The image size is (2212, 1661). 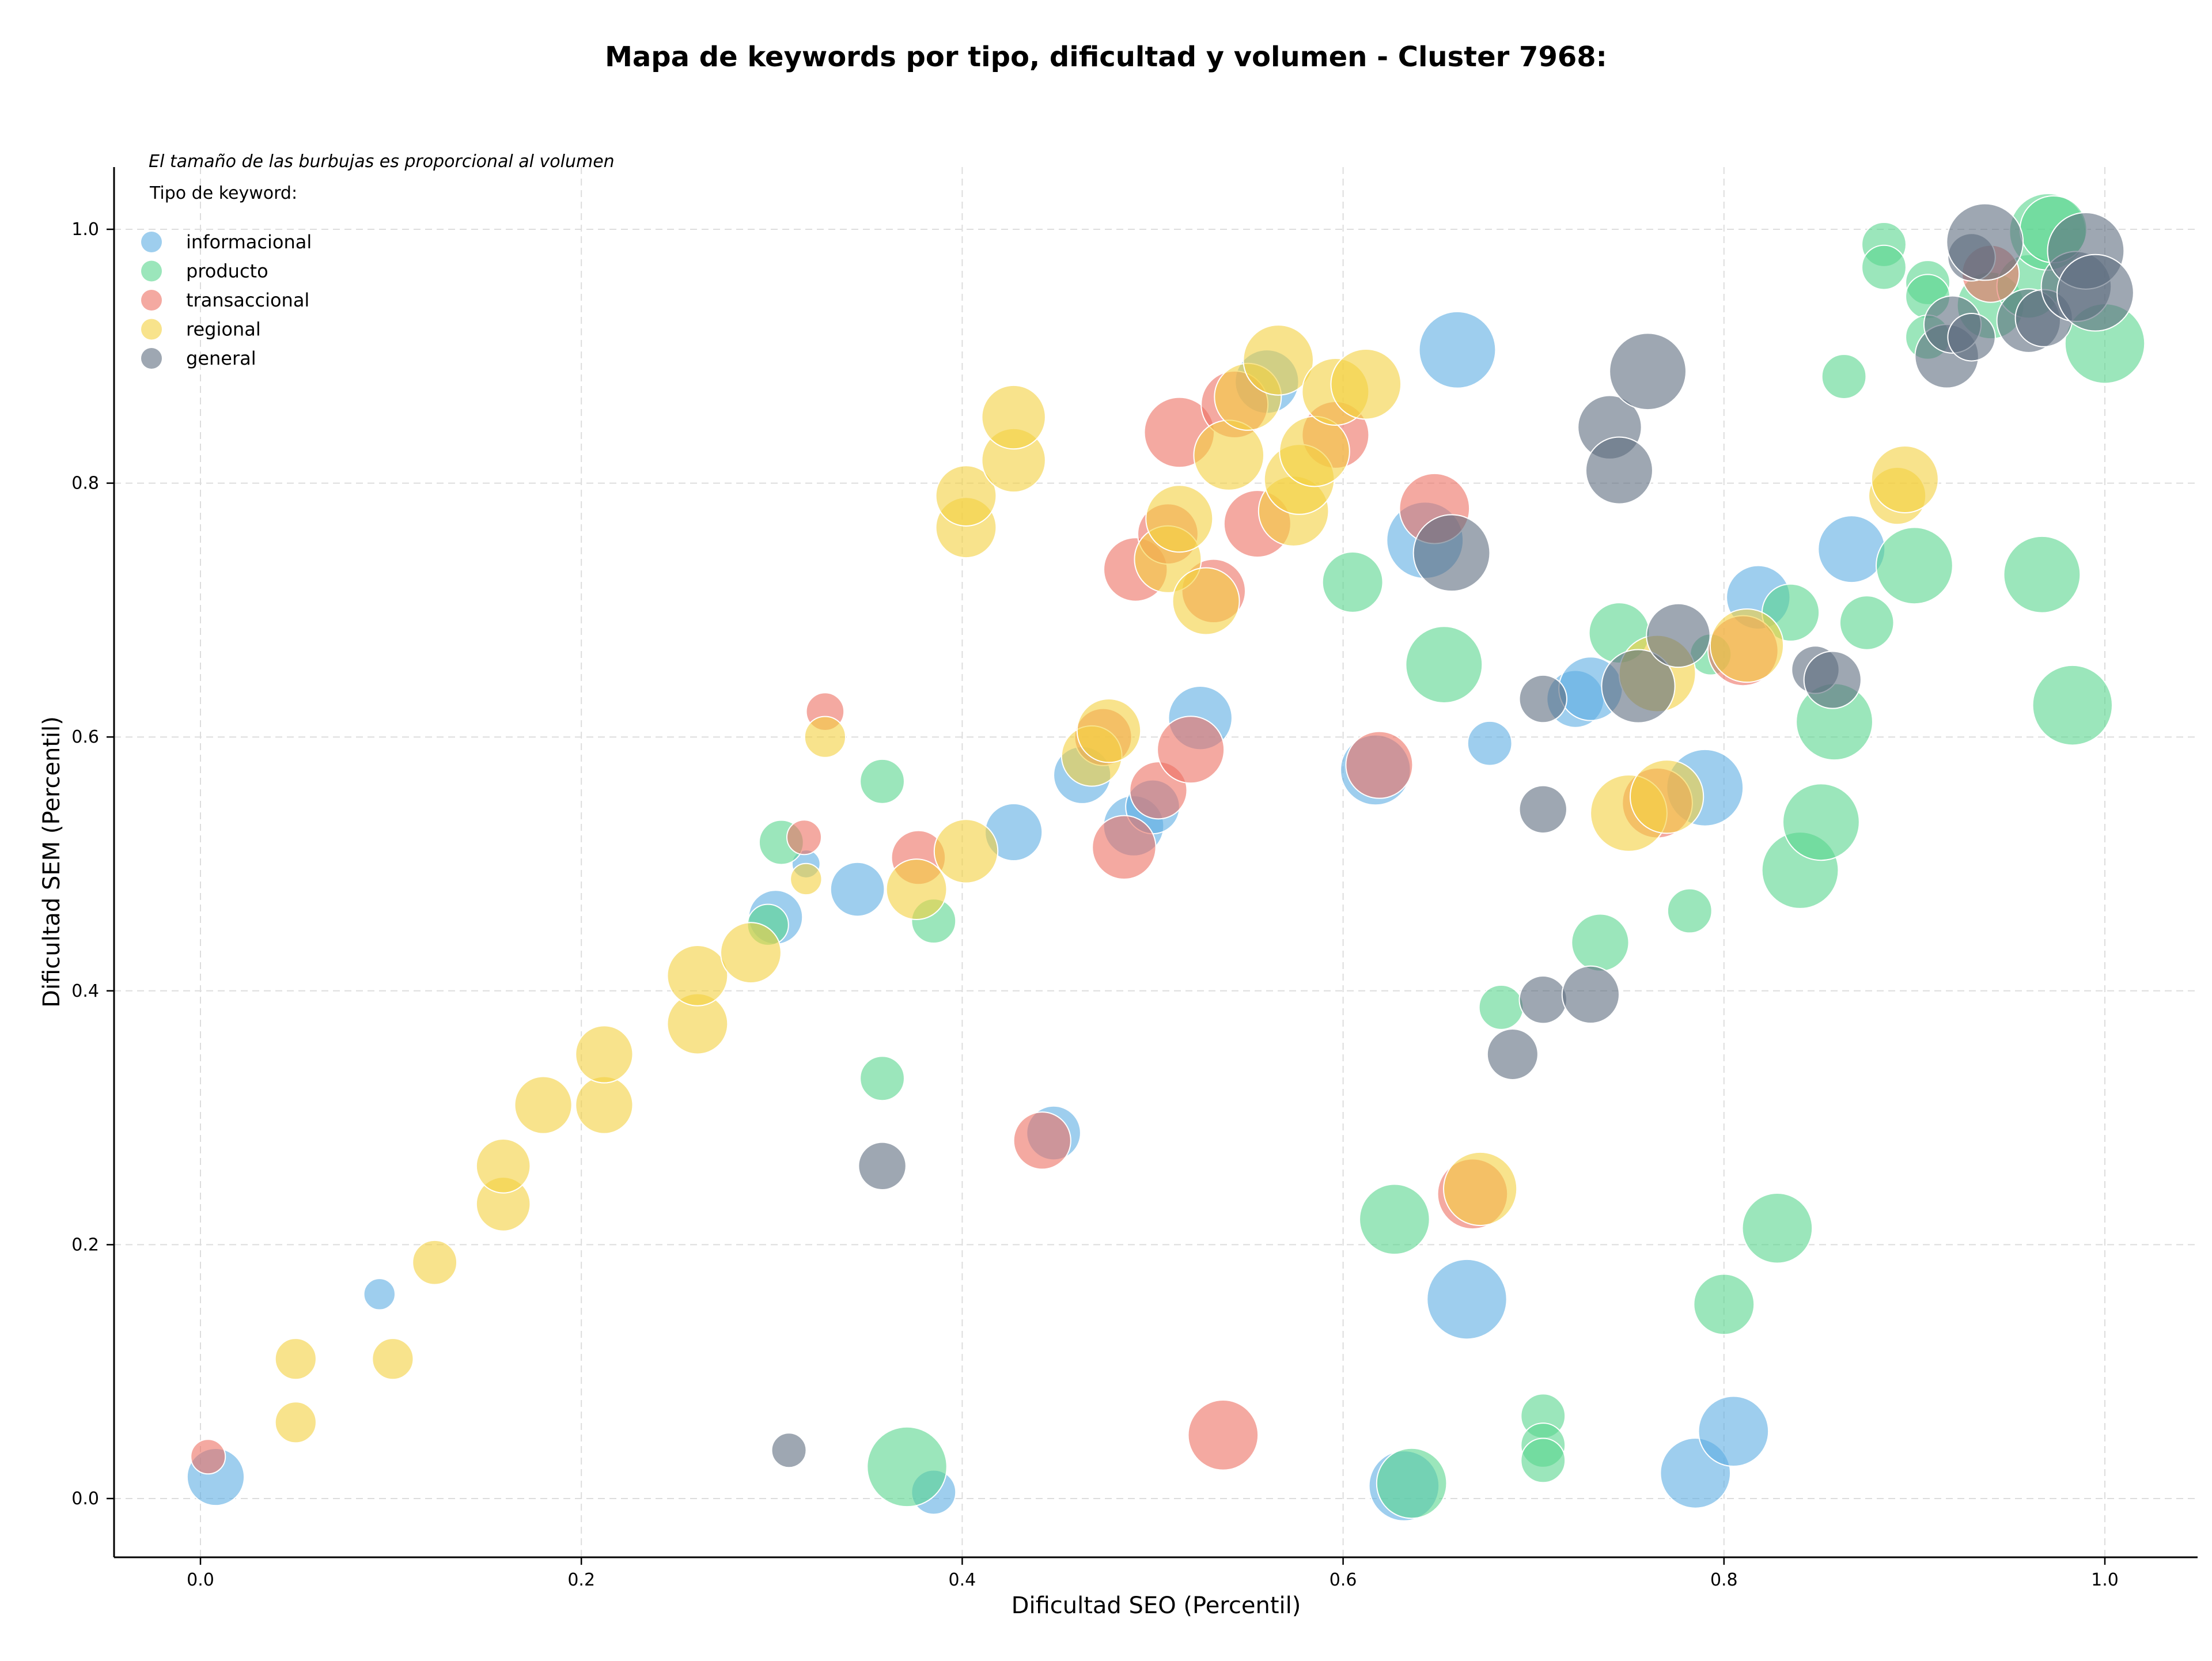 I want to click on x-tick-label: 0.0, so click(x=200, y=1580).